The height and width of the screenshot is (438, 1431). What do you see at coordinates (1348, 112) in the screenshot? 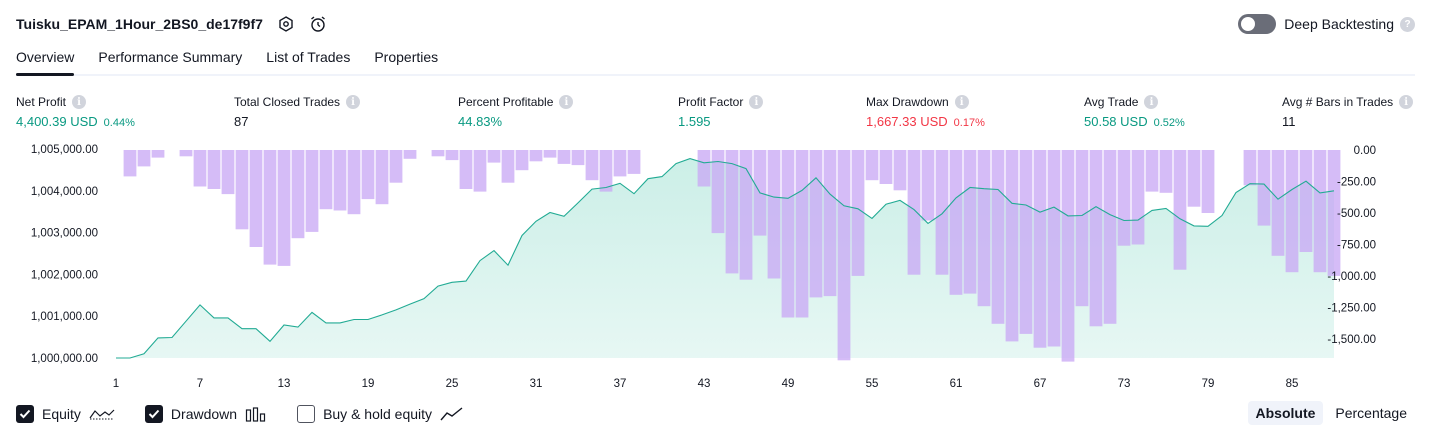
I see `stat-avg-bars-in-trades: Avg # Bars in Trades i 11` at bounding box center [1348, 112].